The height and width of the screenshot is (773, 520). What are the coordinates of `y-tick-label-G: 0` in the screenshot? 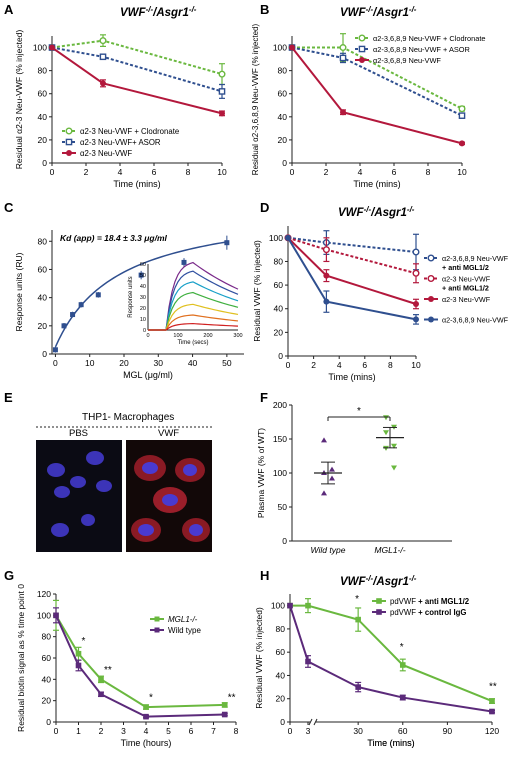 It's located at (48, 722).